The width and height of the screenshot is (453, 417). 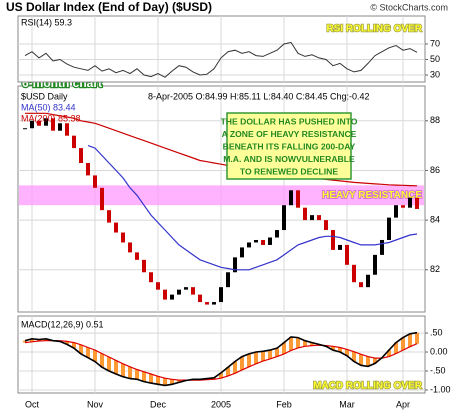 I want to click on macd-line, so click(x=221, y=359).